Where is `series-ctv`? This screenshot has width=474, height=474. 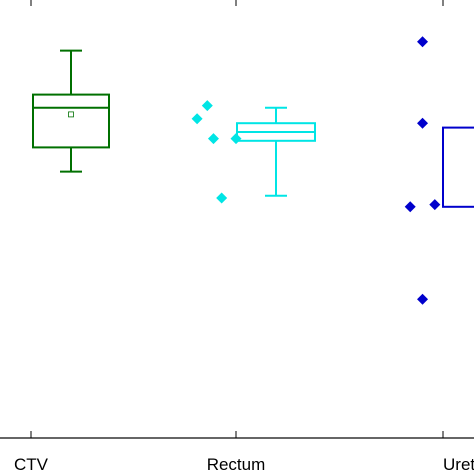 series-ctv is located at coordinates (71, 111).